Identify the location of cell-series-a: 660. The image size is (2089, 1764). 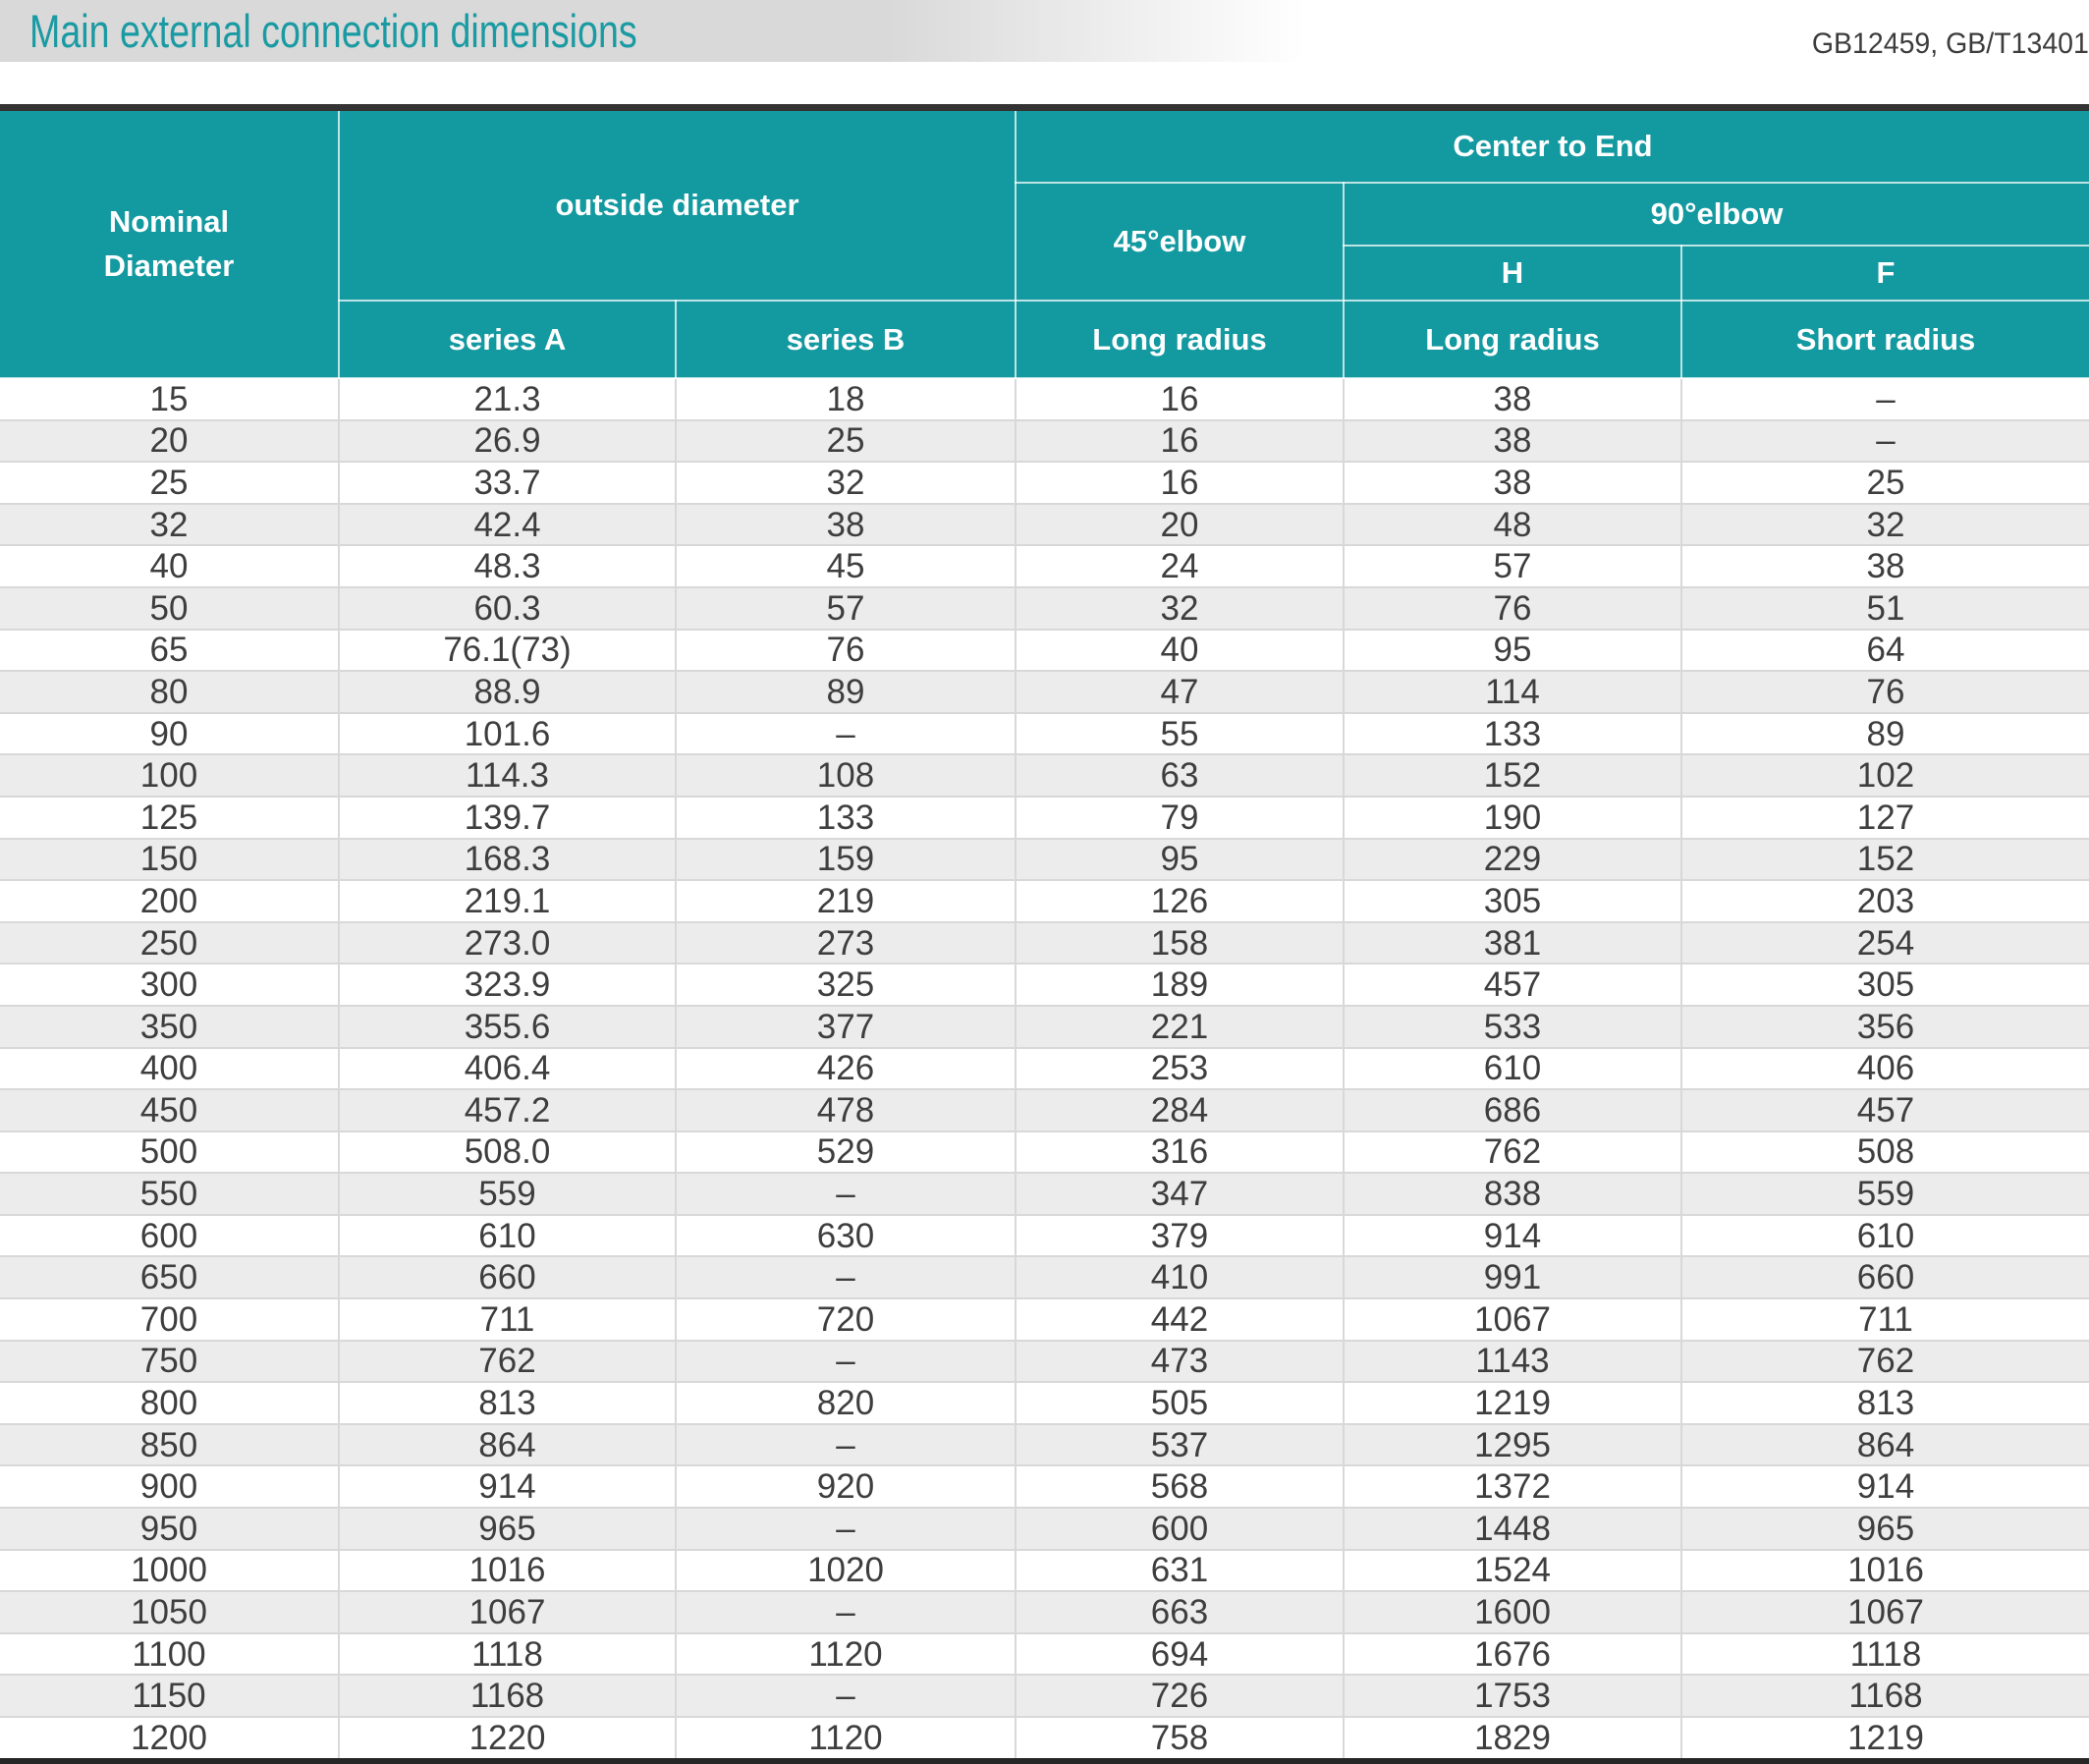
(507, 1278).